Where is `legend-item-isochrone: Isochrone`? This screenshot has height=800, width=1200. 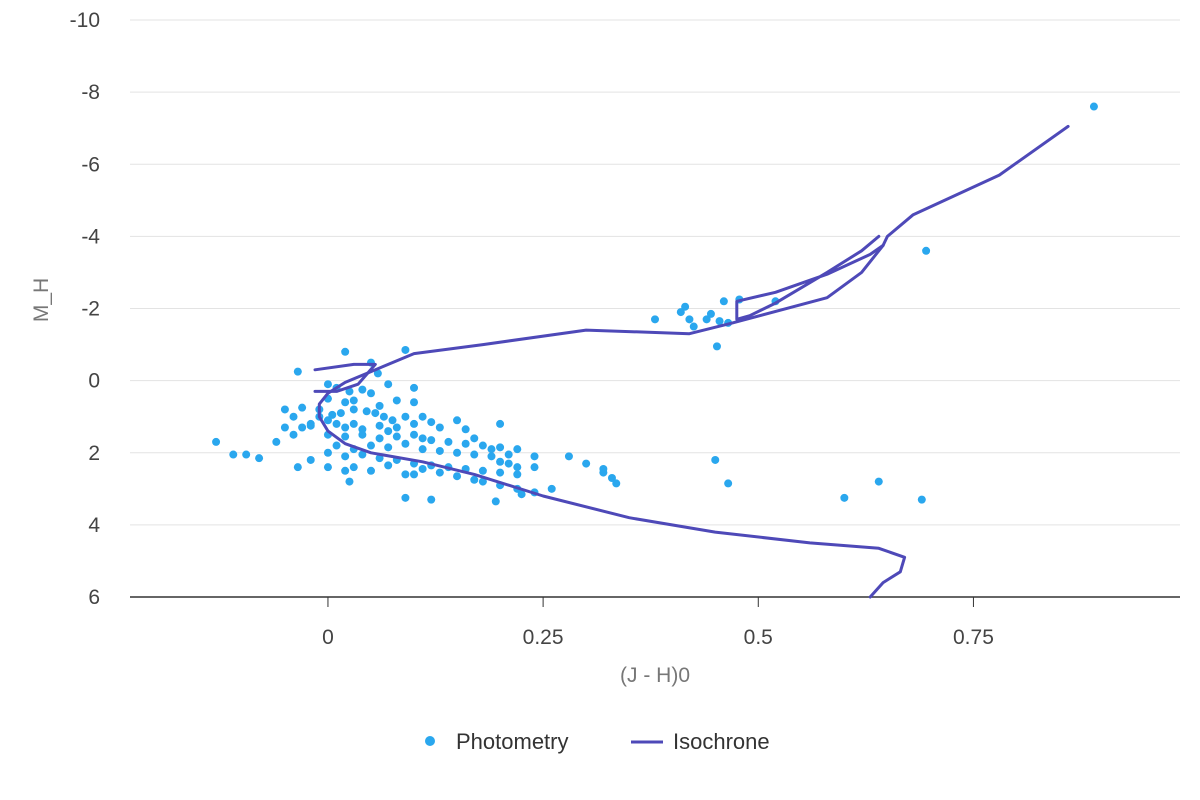
legend-item-isochrone: Isochrone is located at coordinates (700, 741).